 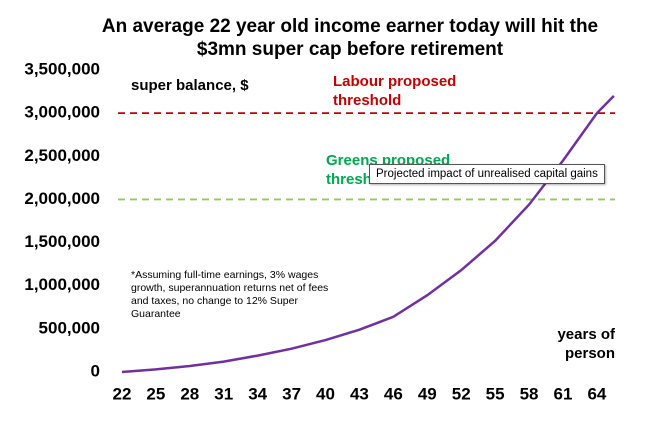 What do you see at coordinates (529, 393) in the screenshot?
I see `x-tick-label: 58` at bounding box center [529, 393].